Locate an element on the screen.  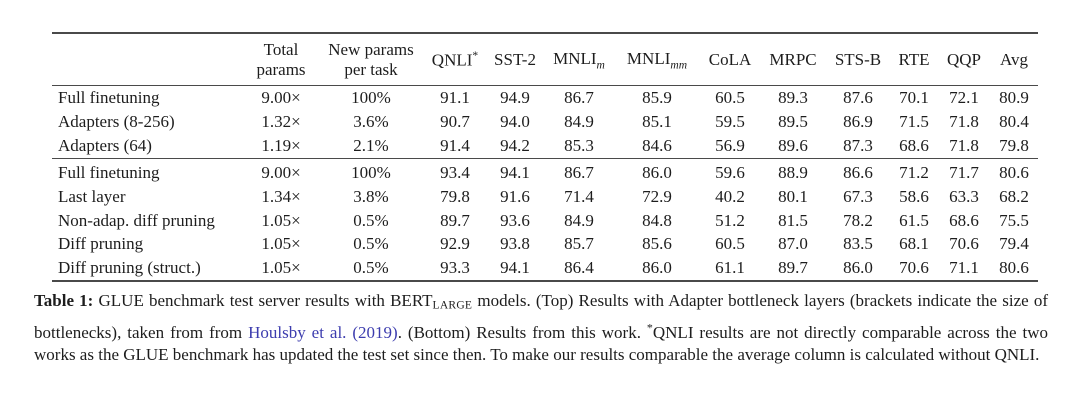
value-cell: 68.2 is located at coordinates (1014, 196).